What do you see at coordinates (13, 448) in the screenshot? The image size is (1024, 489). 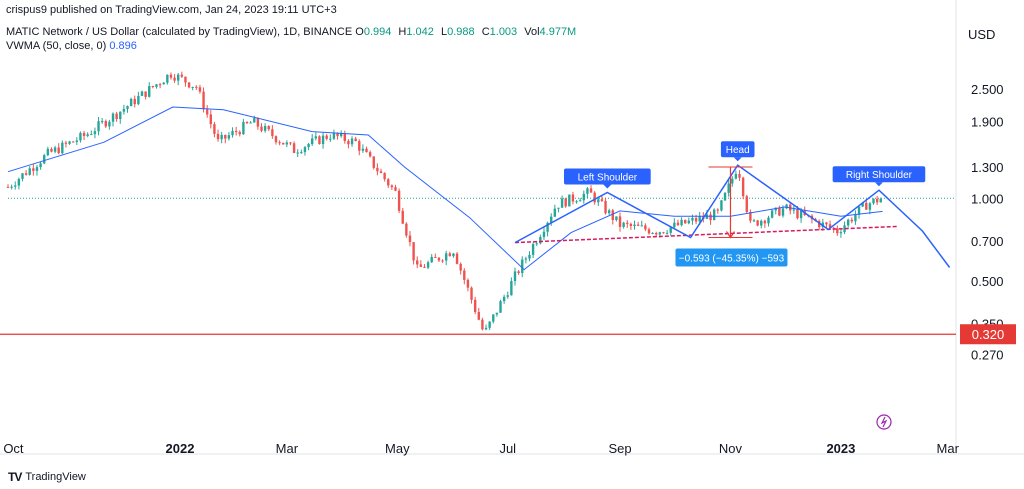 I see `x-tick-label: Oct` at bounding box center [13, 448].